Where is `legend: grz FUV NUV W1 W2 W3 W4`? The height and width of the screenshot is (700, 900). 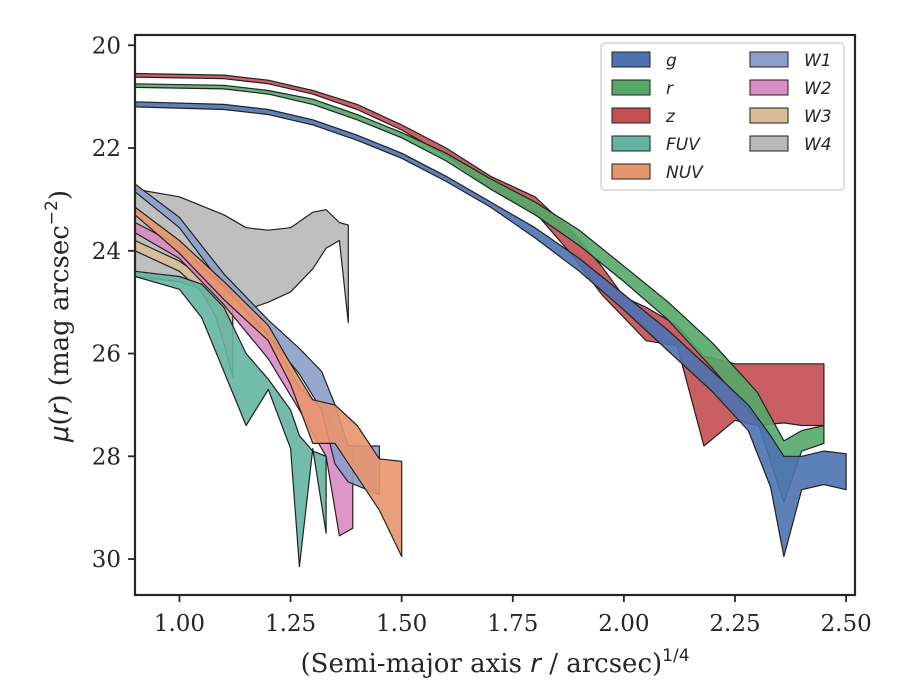 legend: grz FUV NUV W1 W2 W3 W4 is located at coordinates (722, 116).